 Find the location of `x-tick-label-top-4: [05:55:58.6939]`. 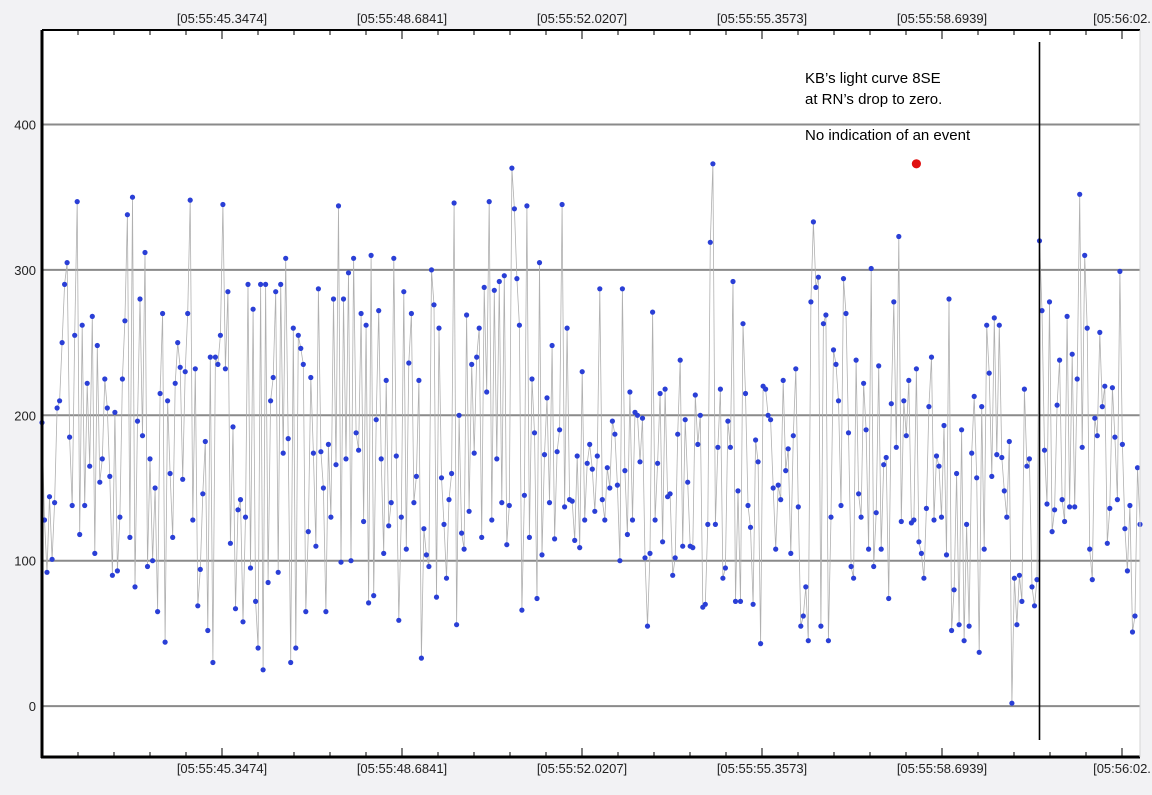

x-tick-label-top-4: [05:55:58.6939] is located at coordinates (942, 18).